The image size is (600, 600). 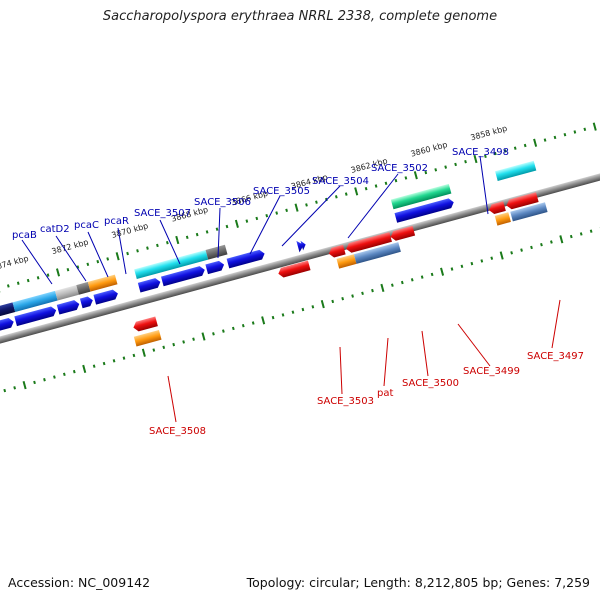 I want to click on gene-label-SACE_3505: SACE_3505, so click(x=281, y=191).